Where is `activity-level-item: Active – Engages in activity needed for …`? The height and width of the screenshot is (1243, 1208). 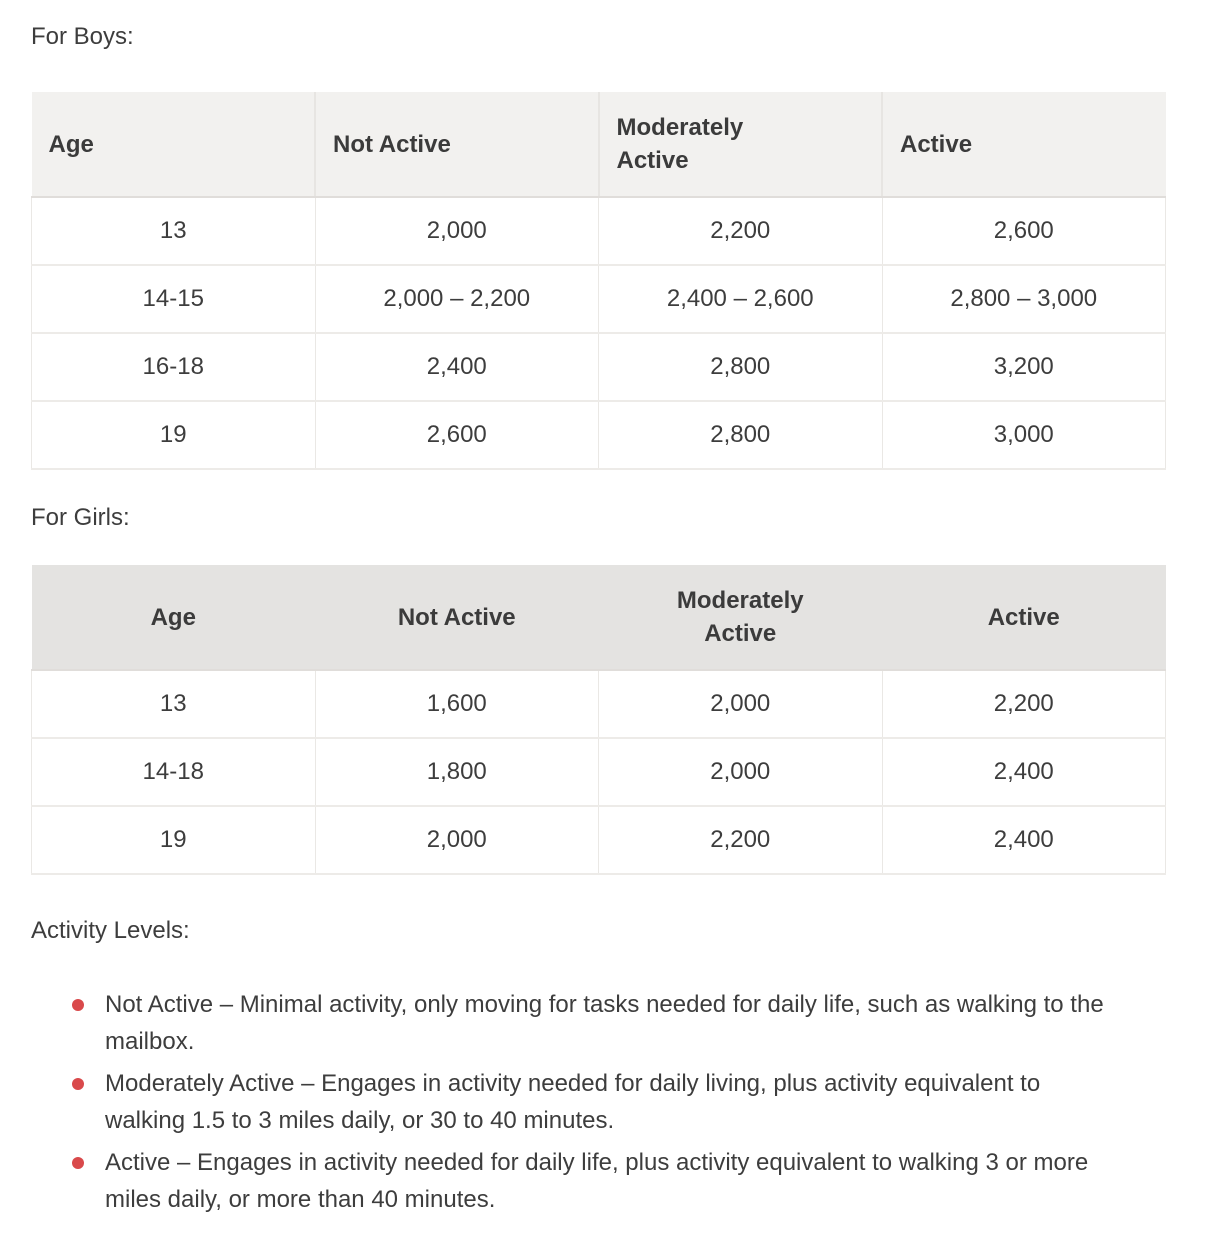 activity-level-item: Active – Engages in activity needed for … is located at coordinates (591, 1181).